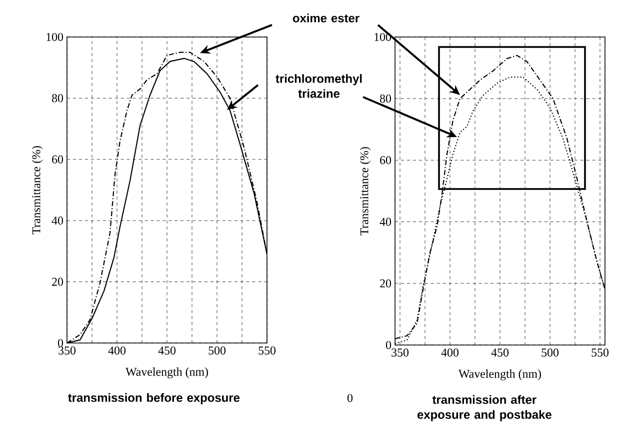  I want to click on text: trichloromethyl triazine, so click(319, 86).